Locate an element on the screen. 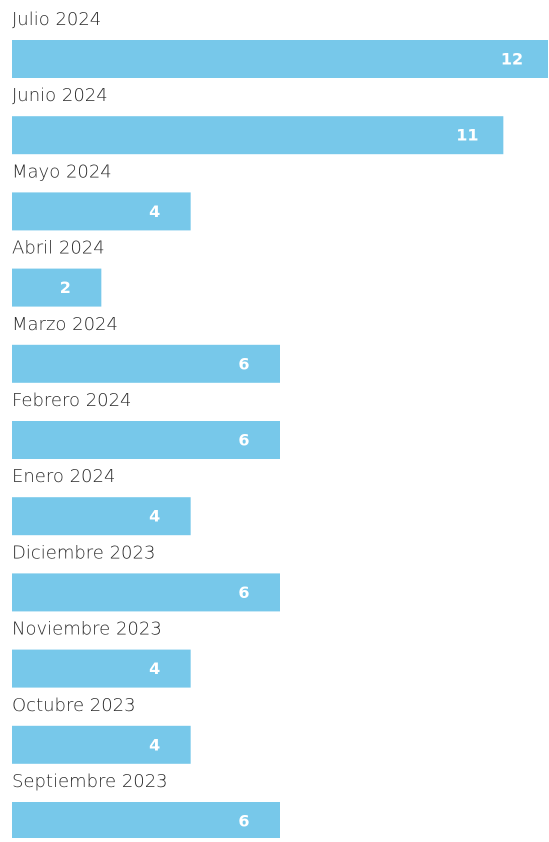 The height and width of the screenshot is (842, 549). category-label: Abril 2024 is located at coordinates (58, 248).